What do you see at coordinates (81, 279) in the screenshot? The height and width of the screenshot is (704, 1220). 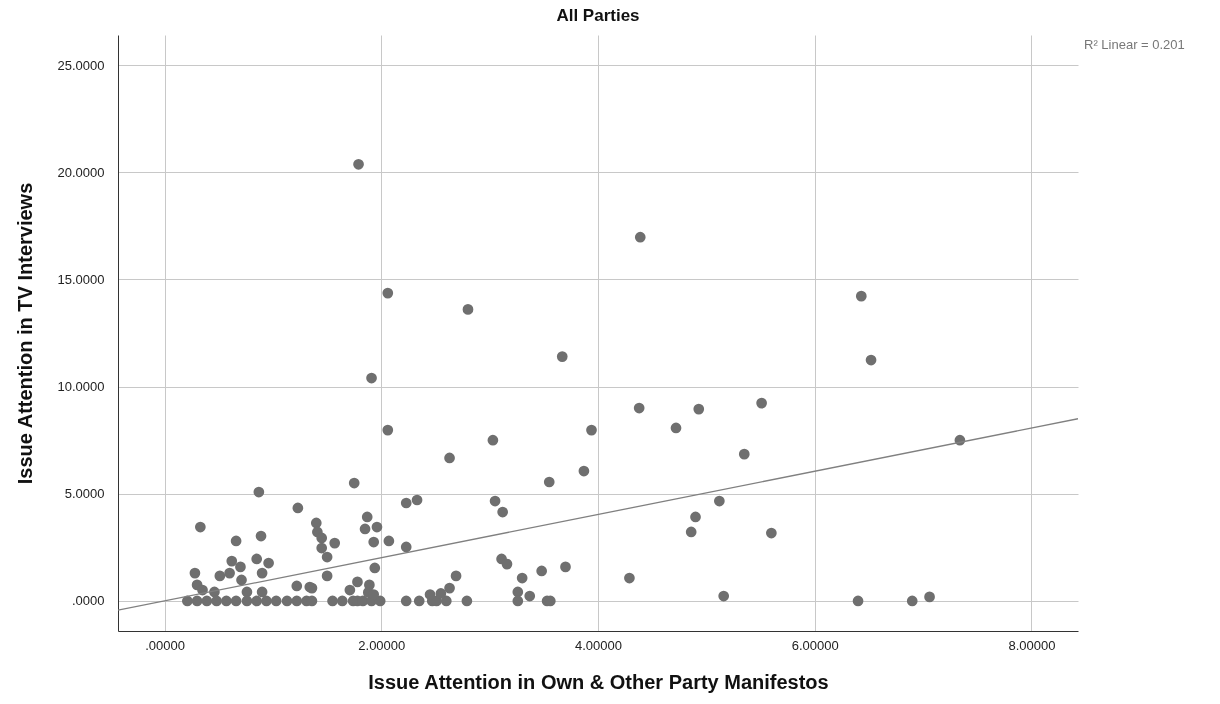 I see `y-tick-label: 15.0000` at bounding box center [81, 279].